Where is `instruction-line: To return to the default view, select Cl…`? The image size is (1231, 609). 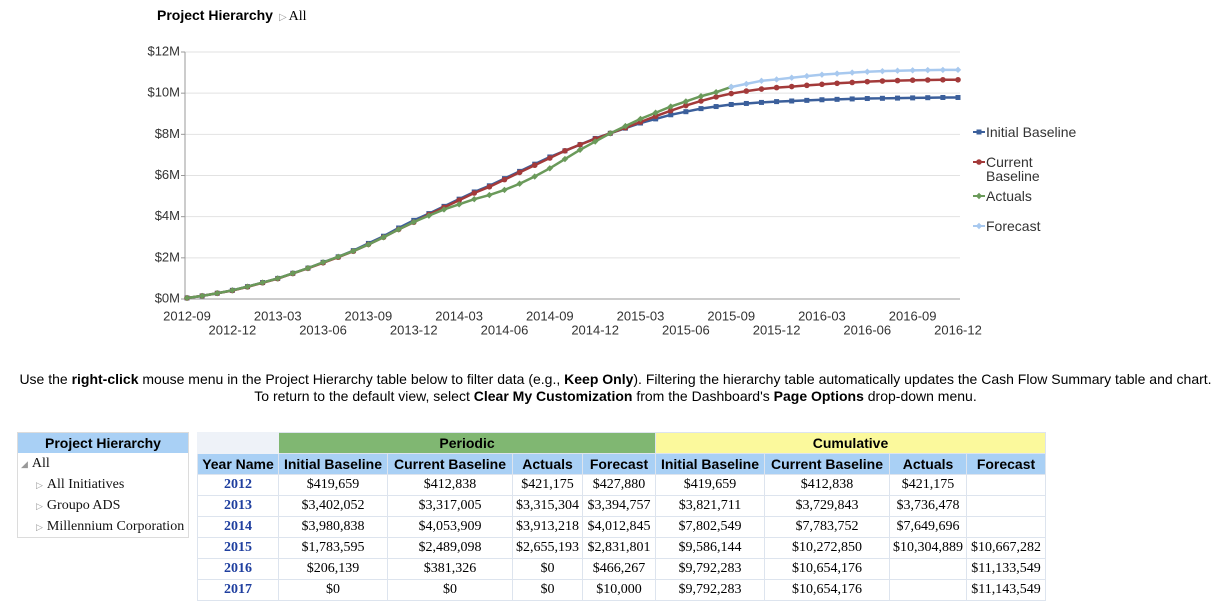 instruction-line: To return to the default view, select Cl… is located at coordinates (615, 396).